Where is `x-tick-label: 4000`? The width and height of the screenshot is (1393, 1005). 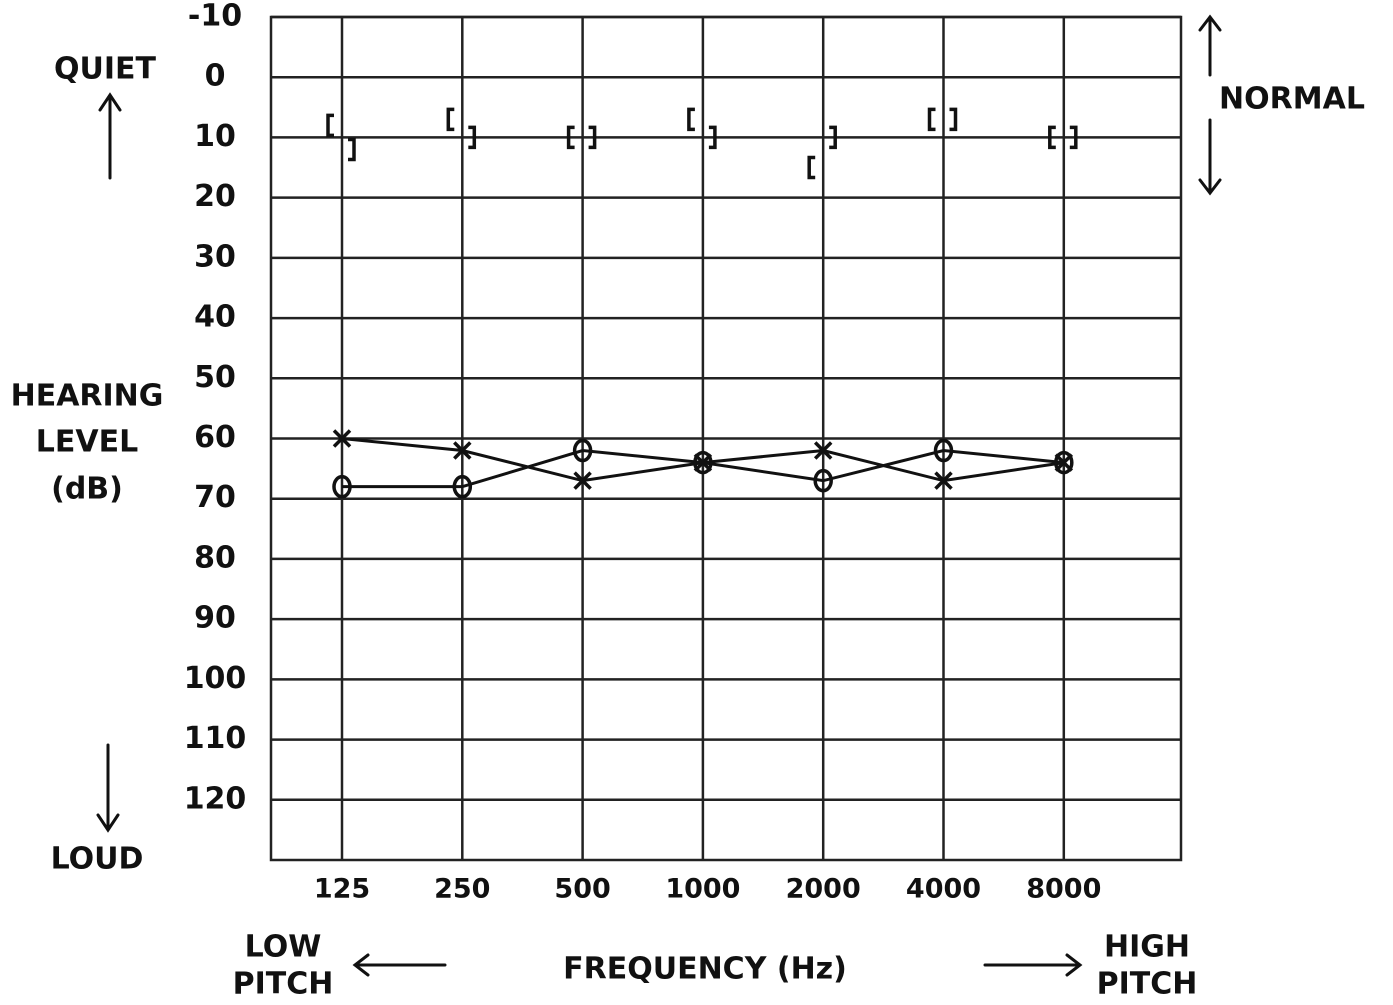
x-tick-label: 4000 is located at coordinates (943, 889).